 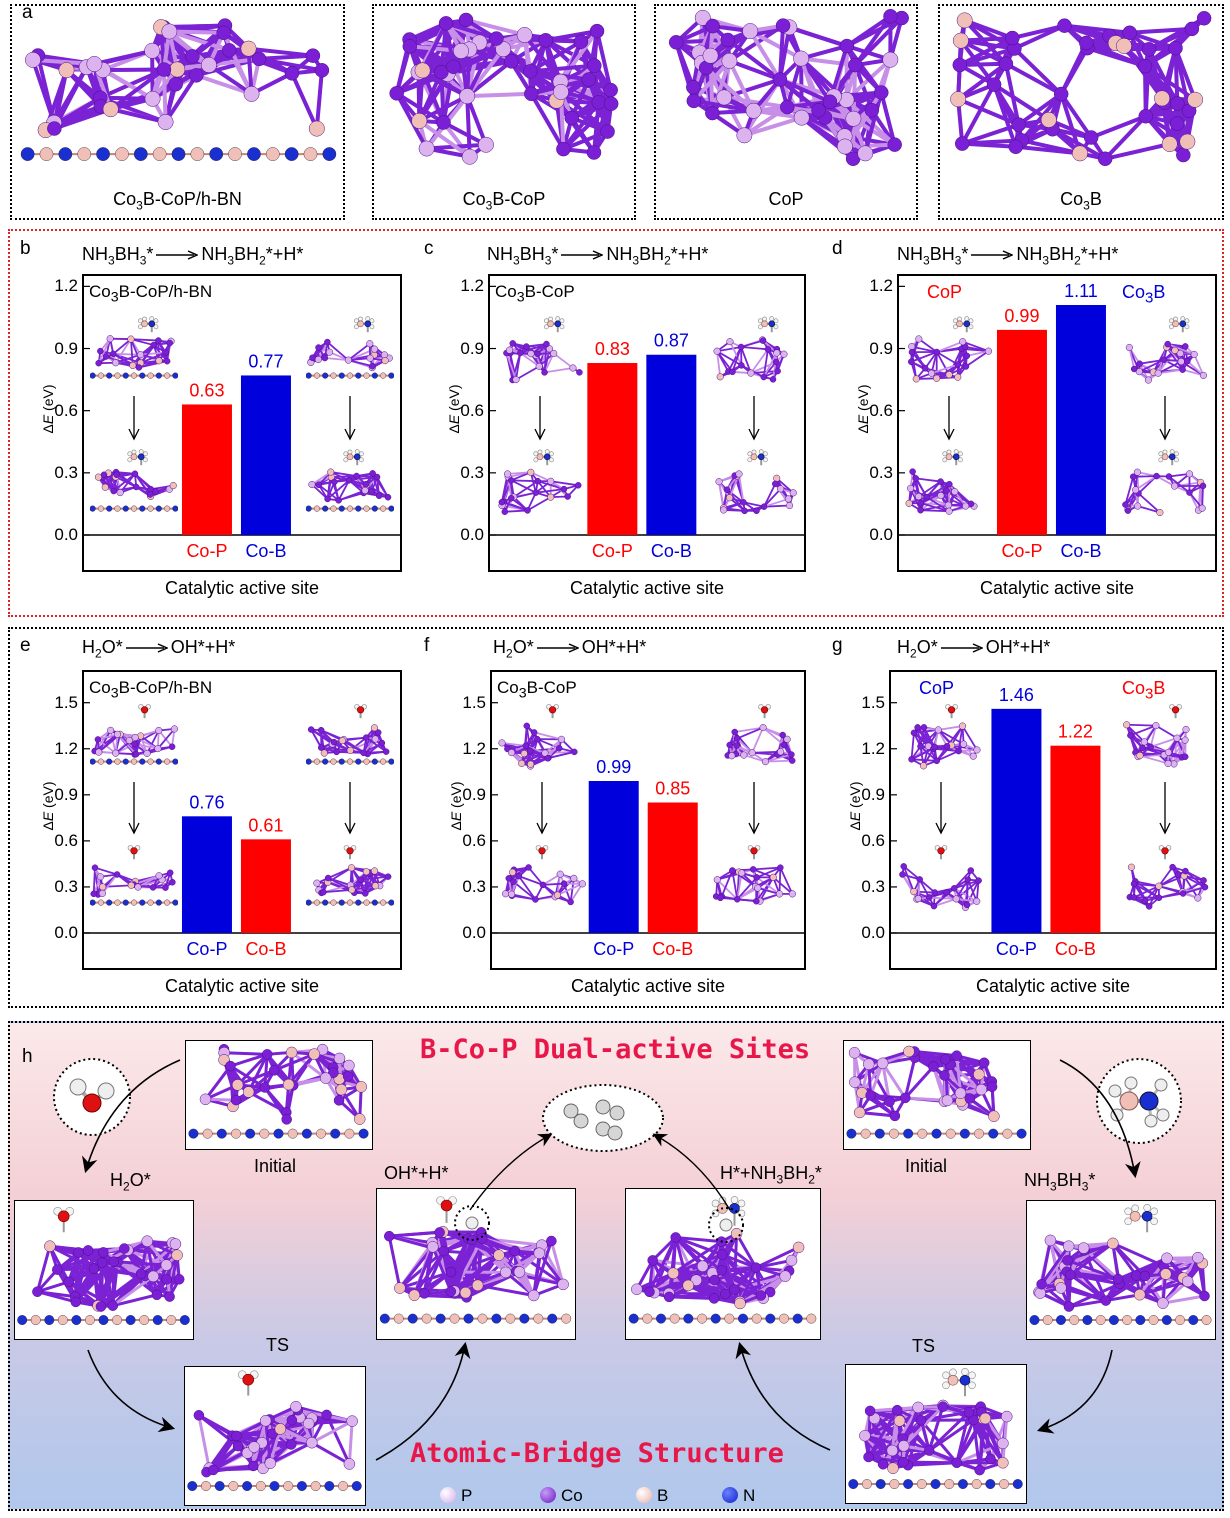 What do you see at coordinates (504, 112) in the screenshot?
I see `structure-box-2: Co3B-CoP` at bounding box center [504, 112].